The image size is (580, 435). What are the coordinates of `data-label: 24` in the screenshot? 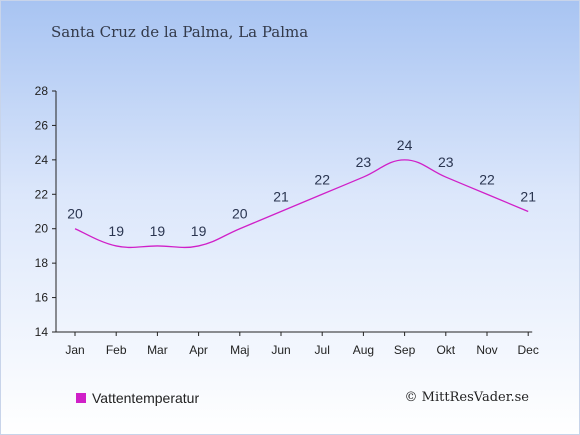 It's located at (405, 145).